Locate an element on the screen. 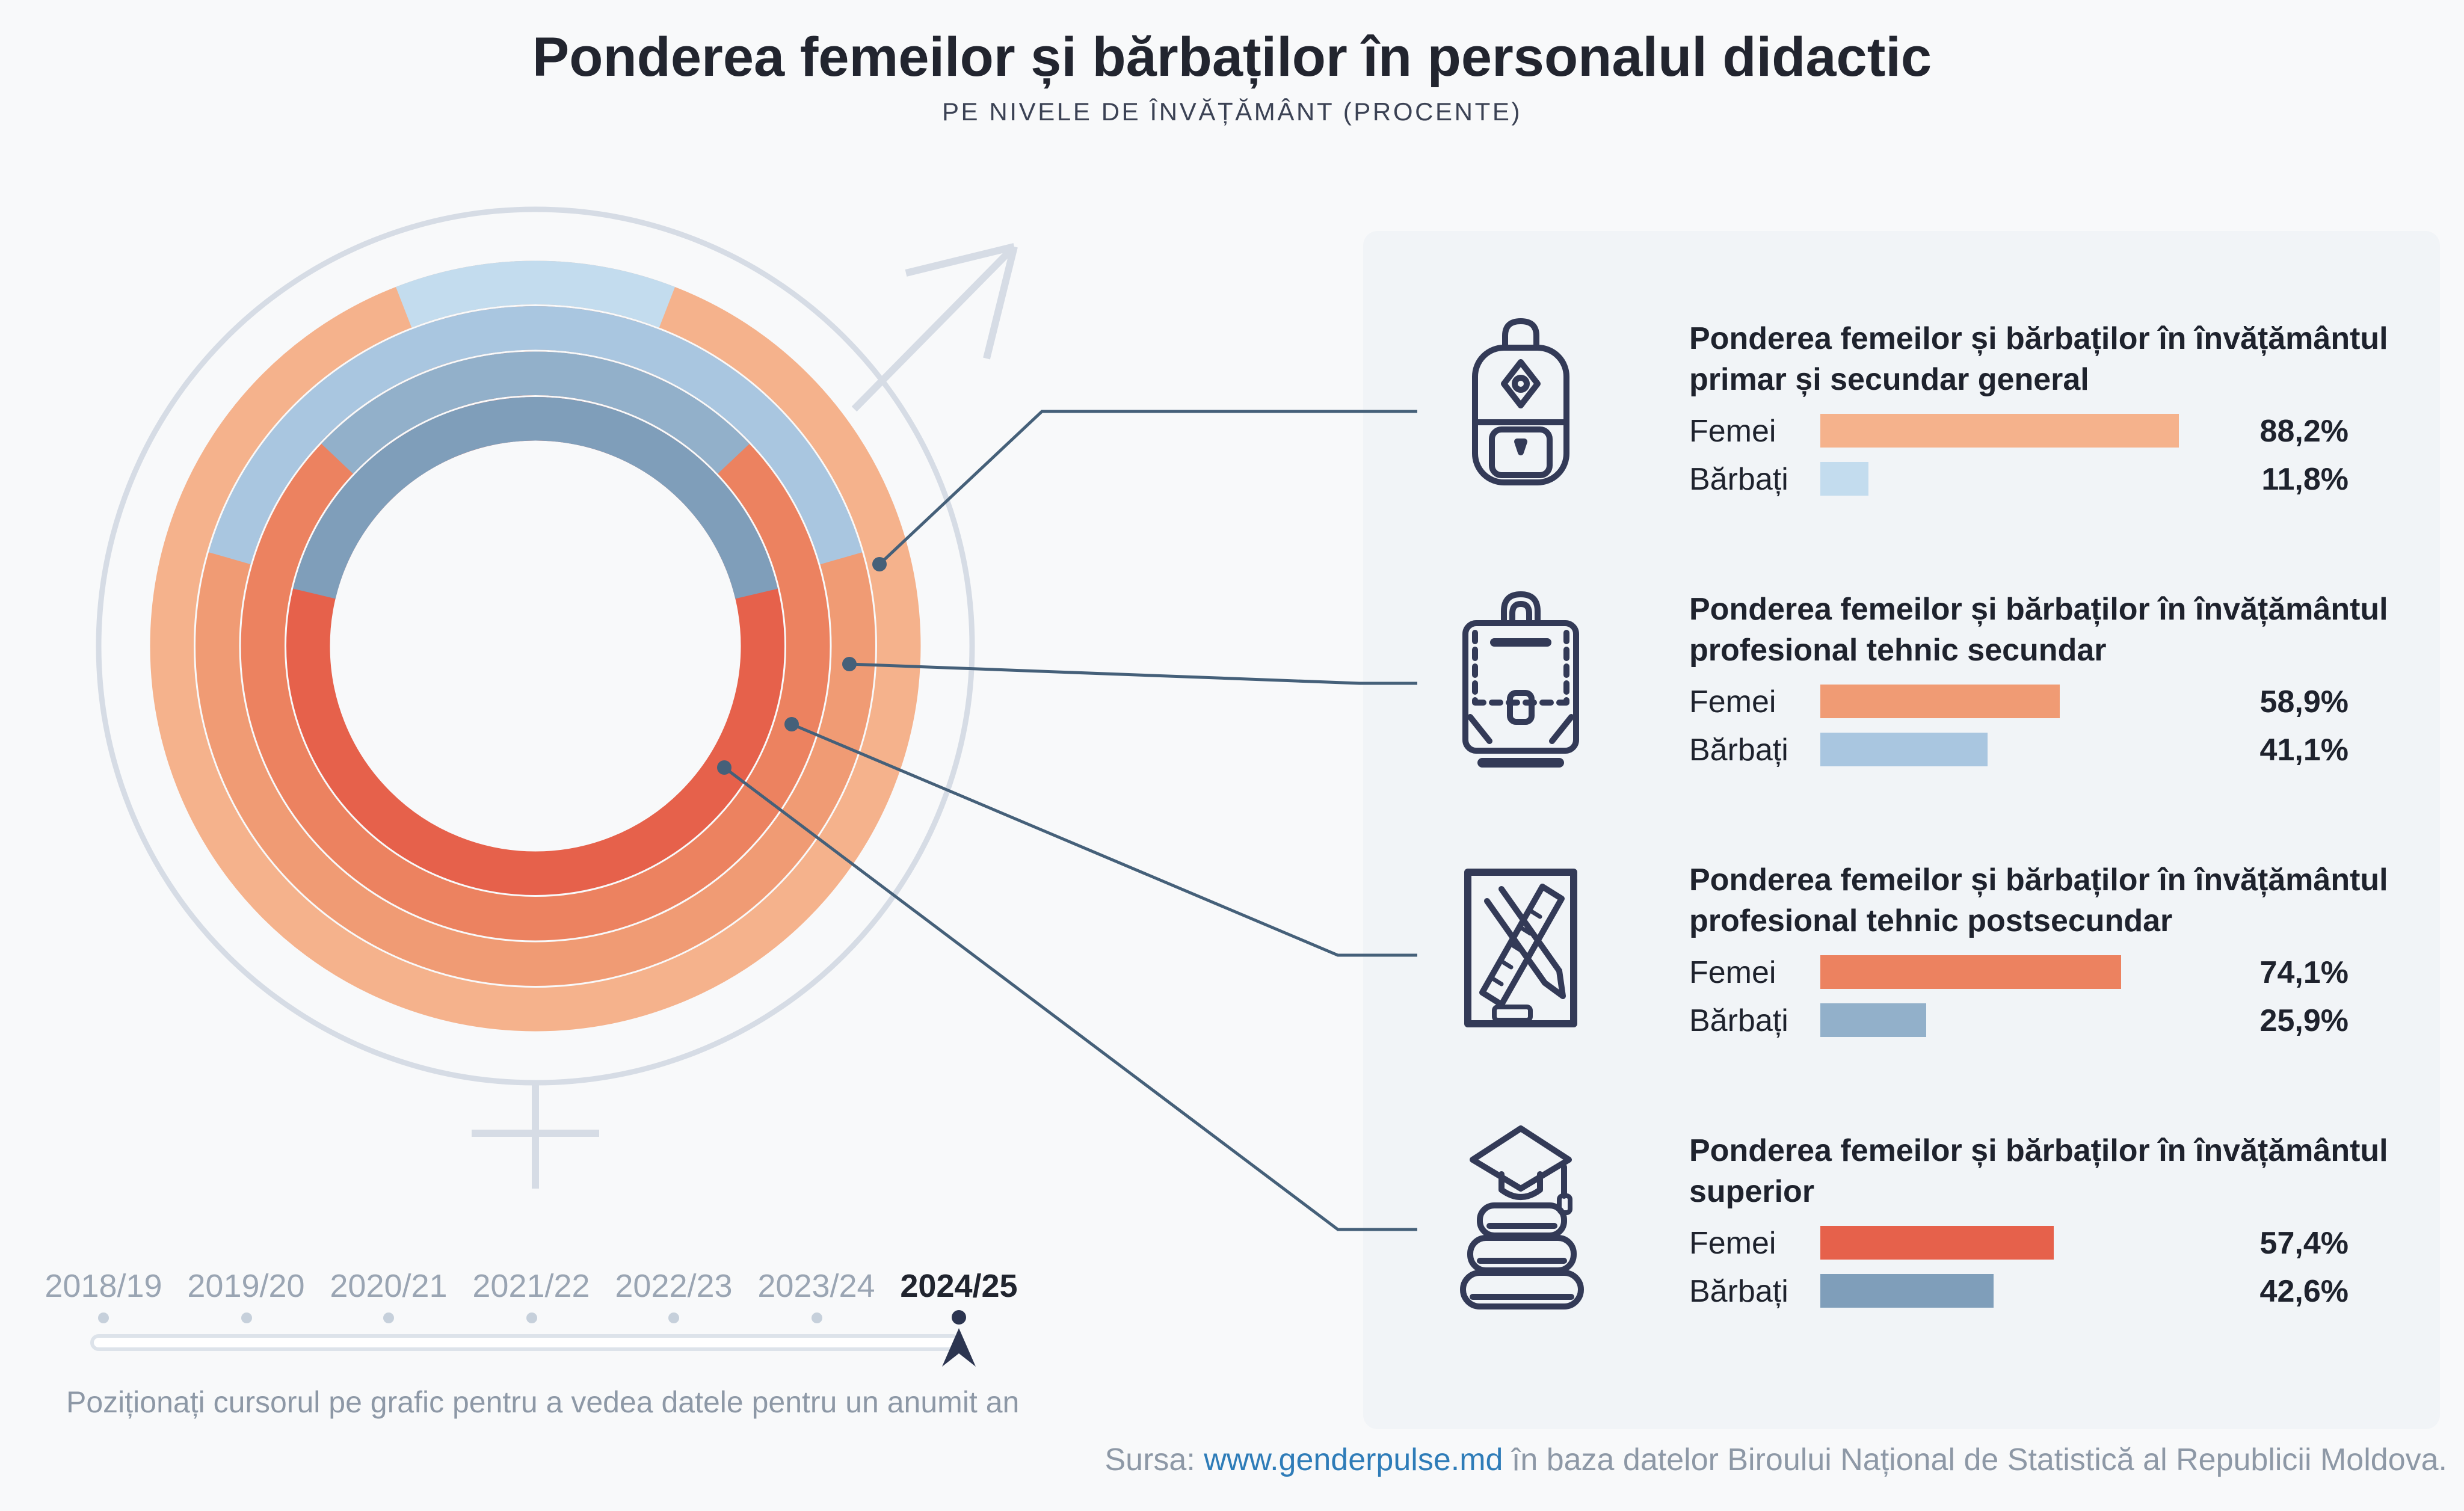  timeline-year-2023-24: 2023/24 is located at coordinates (816, 1286).